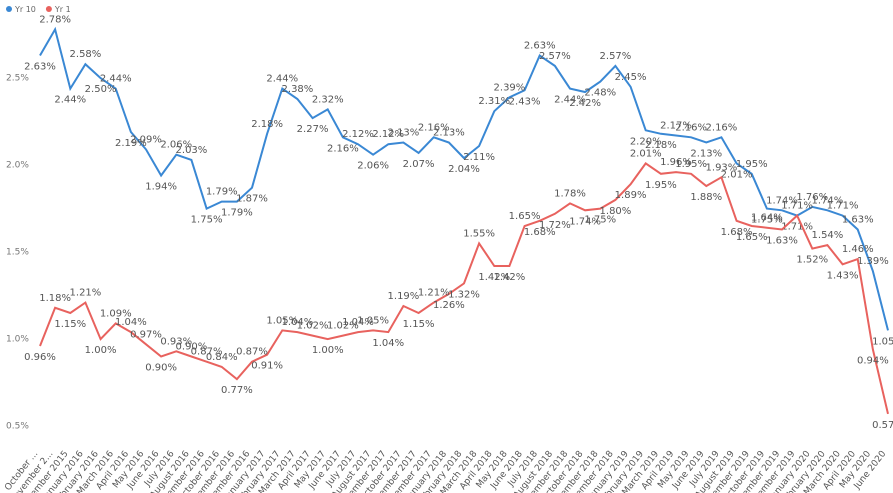 The image size is (893, 493). What do you see at coordinates (540, 45) in the screenshot?
I see `data-label: 2.63%` at bounding box center [540, 45].